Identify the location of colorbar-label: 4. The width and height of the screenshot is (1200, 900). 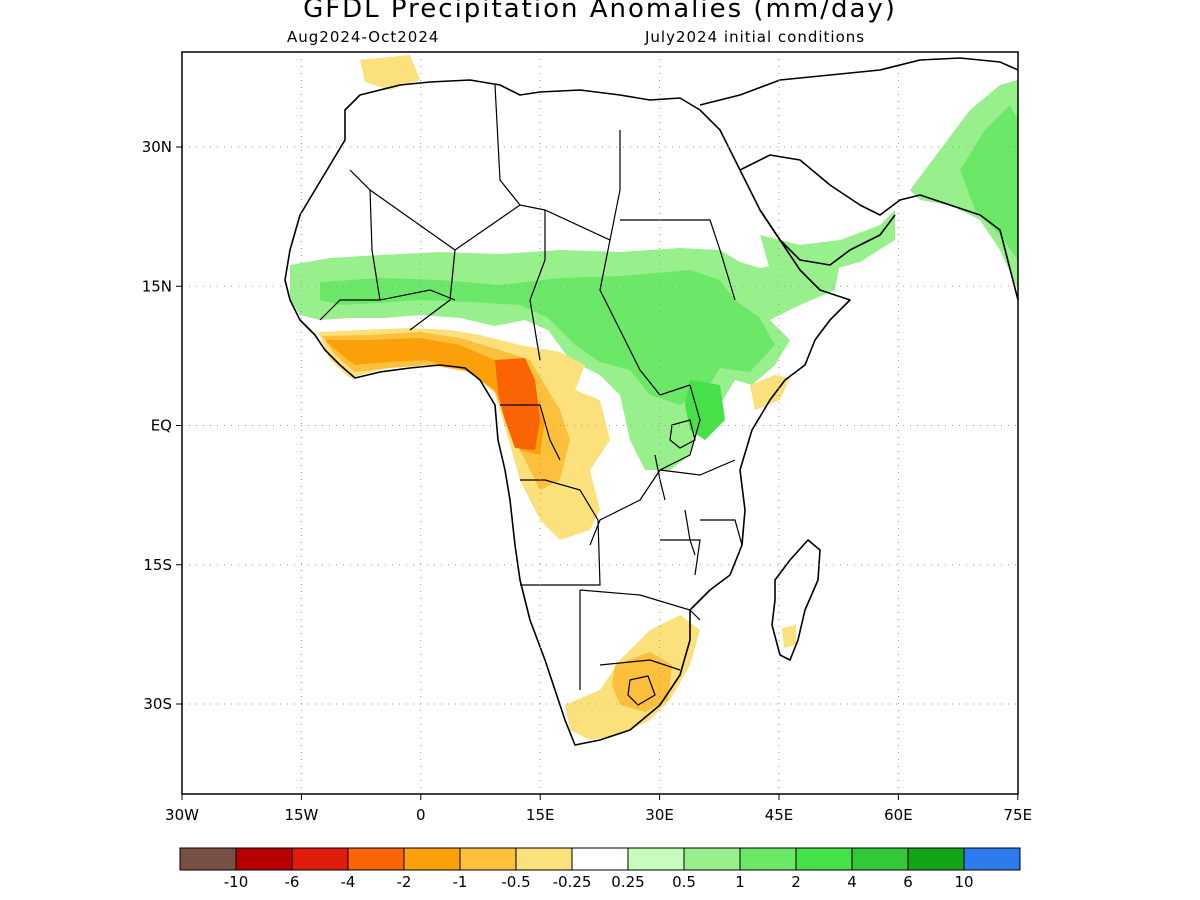
(852, 882).